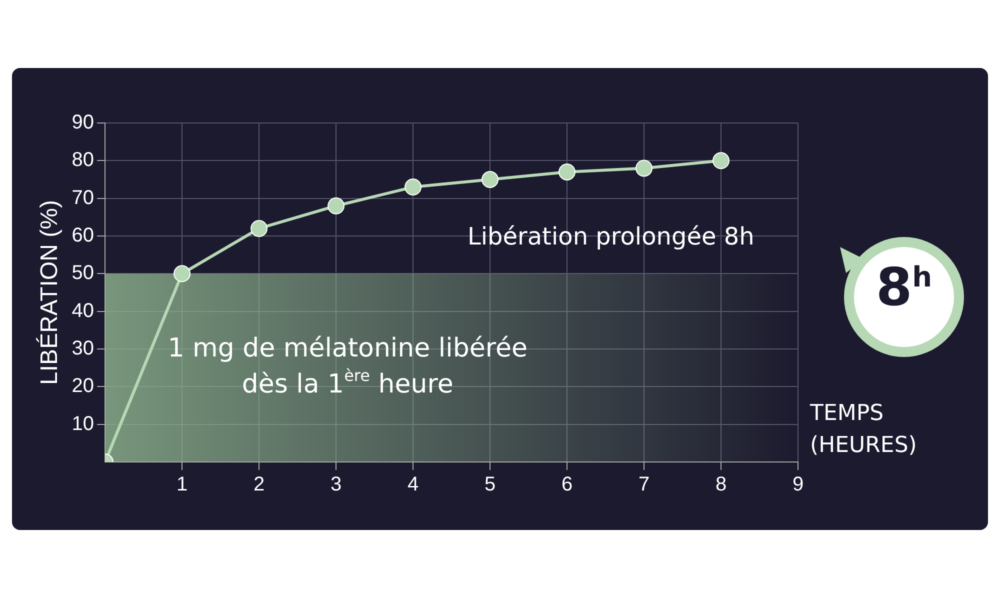 The height and width of the screenshot is (600, 1000). What do you see at coordinates (413, 485) in the screenshot?
I see `x-tick-label: 4` at bounding box center [413, 485].